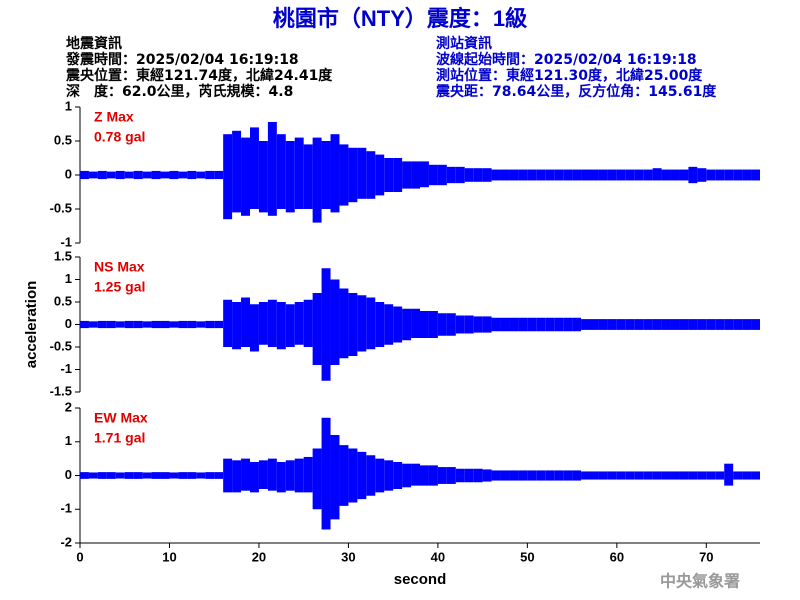  I want to click on title: 桃園市（NTY）震度：1級, so click(400, 18).